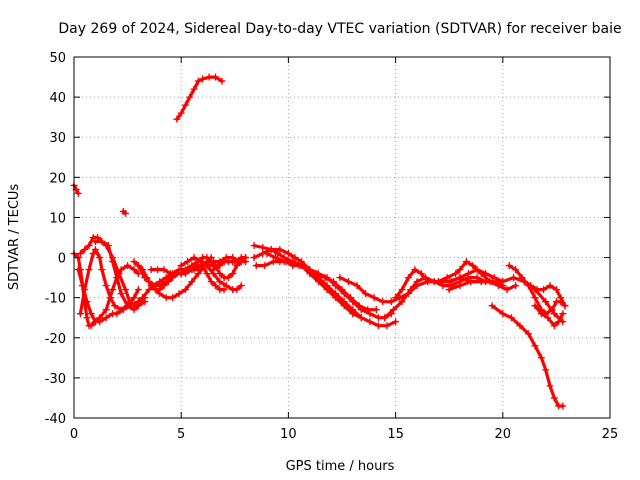  I want to click on x-tick-label: 15, so click(395, 434).